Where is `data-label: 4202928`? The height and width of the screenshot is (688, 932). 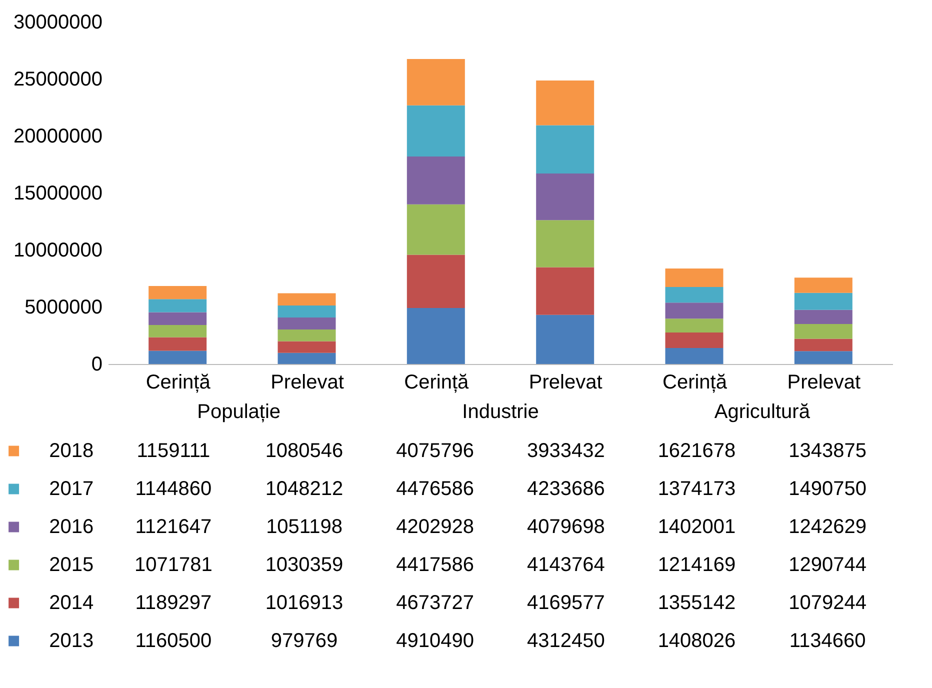 data-label: 4202928 is located at coordinates (435, 527).